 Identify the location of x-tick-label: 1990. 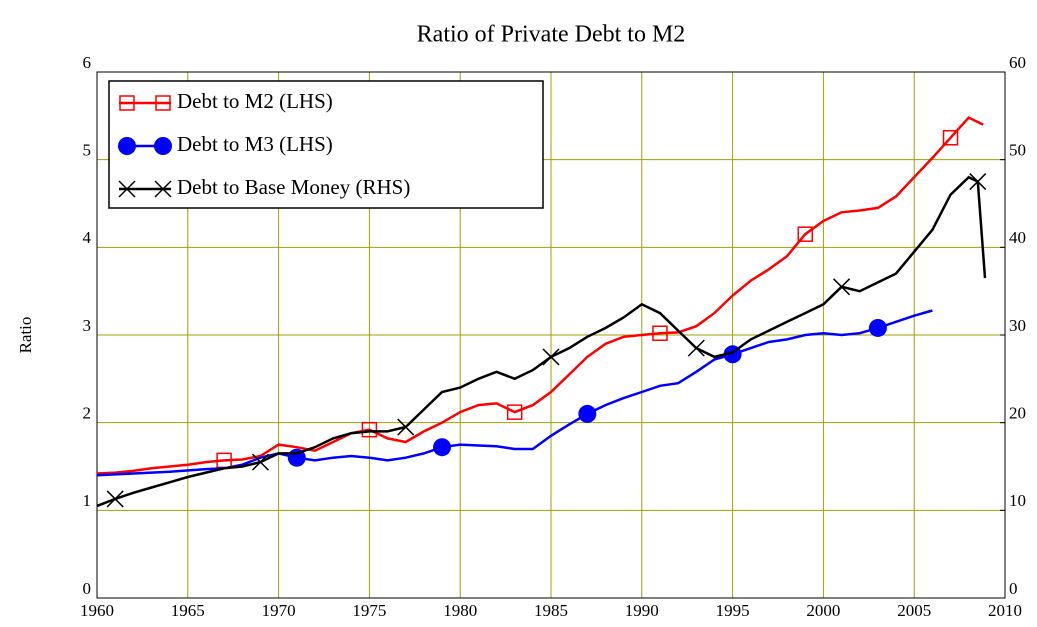
(642, 610).